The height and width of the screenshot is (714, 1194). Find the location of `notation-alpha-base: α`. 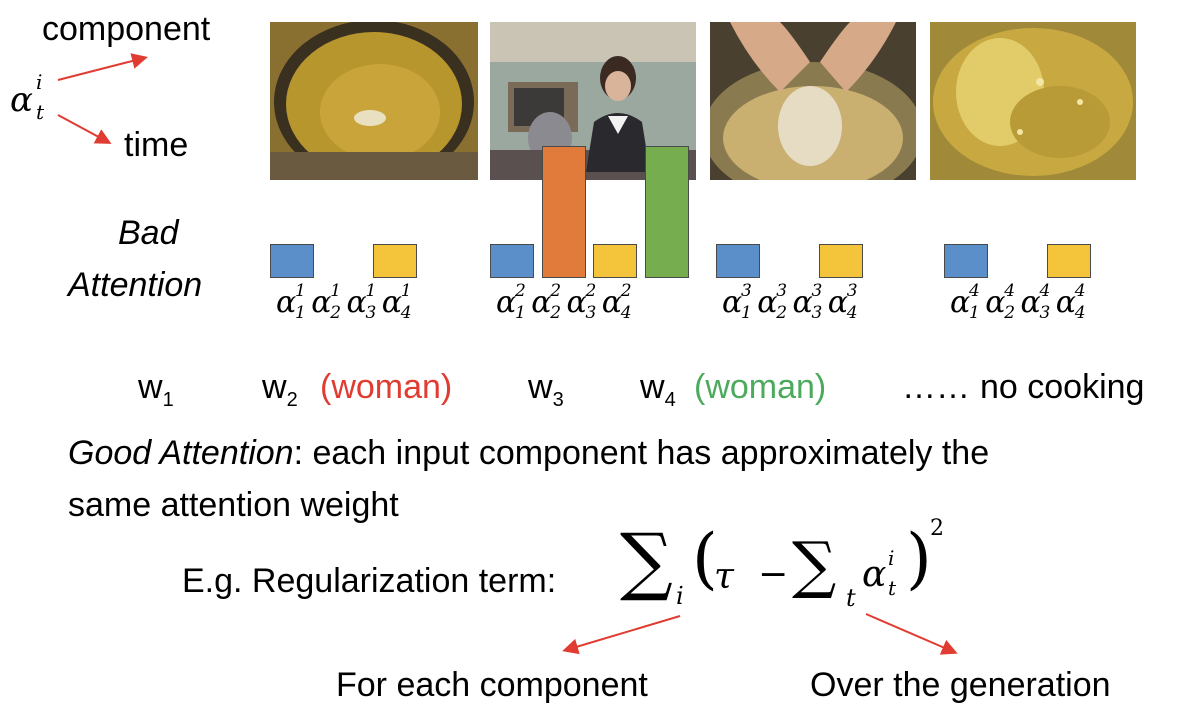

notation-alpha-base: α is located at coordinates (21, 100).